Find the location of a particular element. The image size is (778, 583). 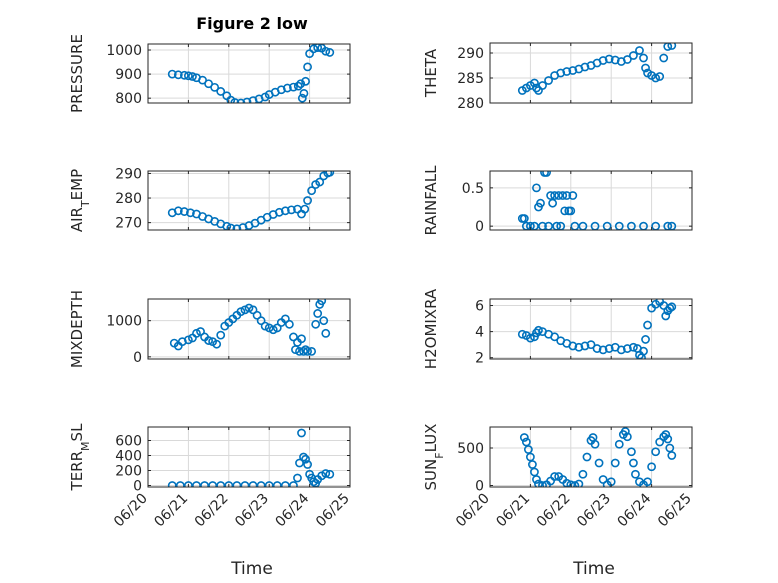

y-axis-label: MIXDEPTH is located at coordinates (77, 329).